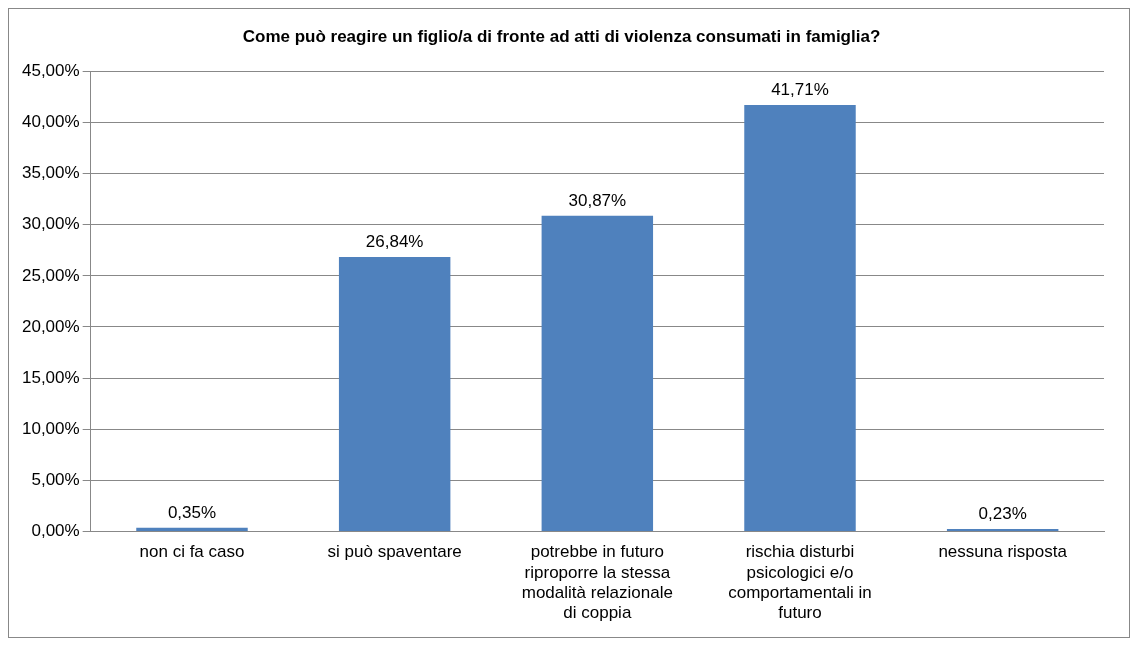 This screenshot has width=1138, height=646. I want to click on y-tick-label: 20,00%, so click(50, 326).